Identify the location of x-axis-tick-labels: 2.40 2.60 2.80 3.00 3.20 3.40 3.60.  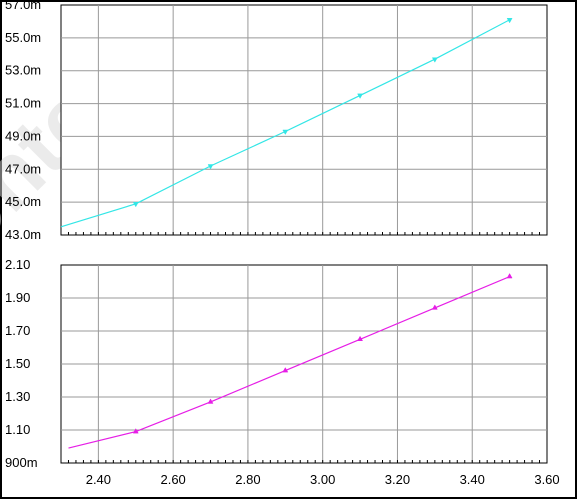
(323, 479).